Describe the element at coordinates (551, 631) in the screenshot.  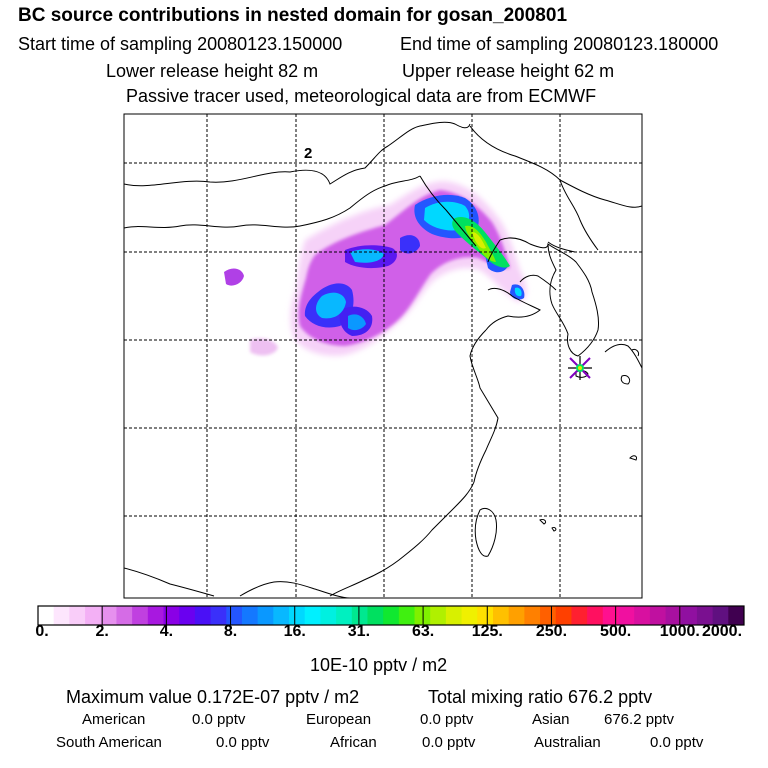
I see `colorbar-tick-label: 250.` at that location.